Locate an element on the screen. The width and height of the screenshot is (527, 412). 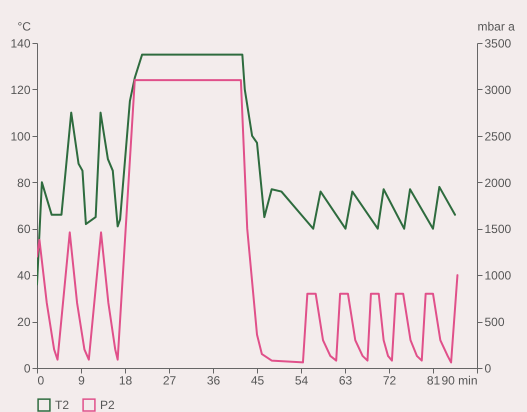
y2-tick-label: 3000 is located at coordinates (498, 89).